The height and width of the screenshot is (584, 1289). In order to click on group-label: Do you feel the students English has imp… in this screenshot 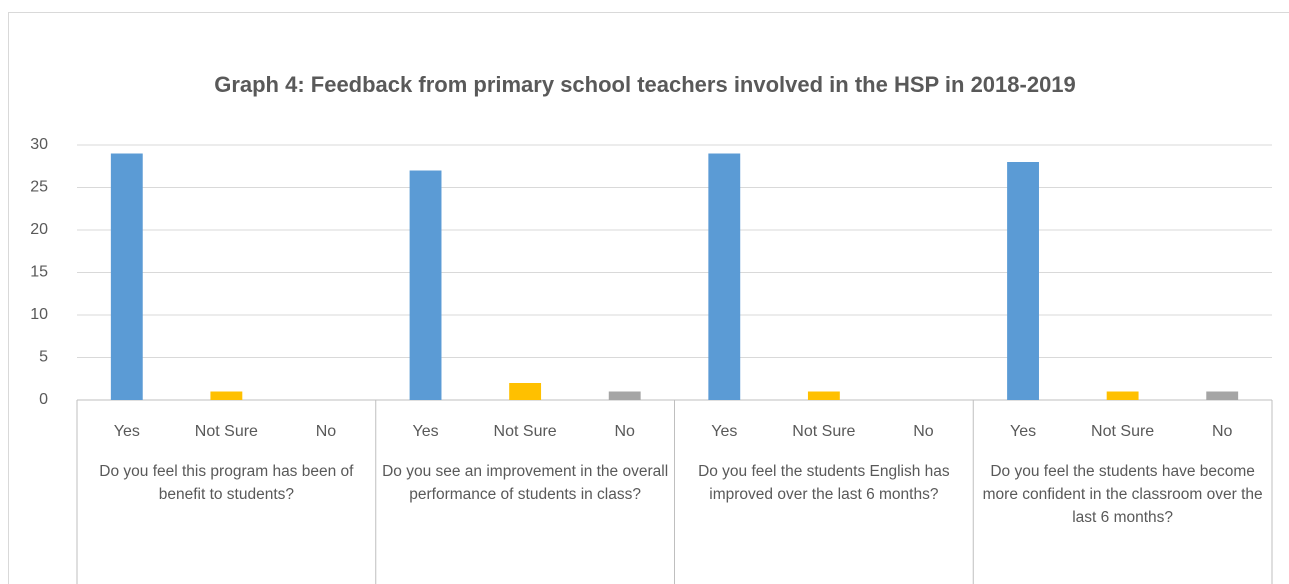, I will do `click(824, 483)`.